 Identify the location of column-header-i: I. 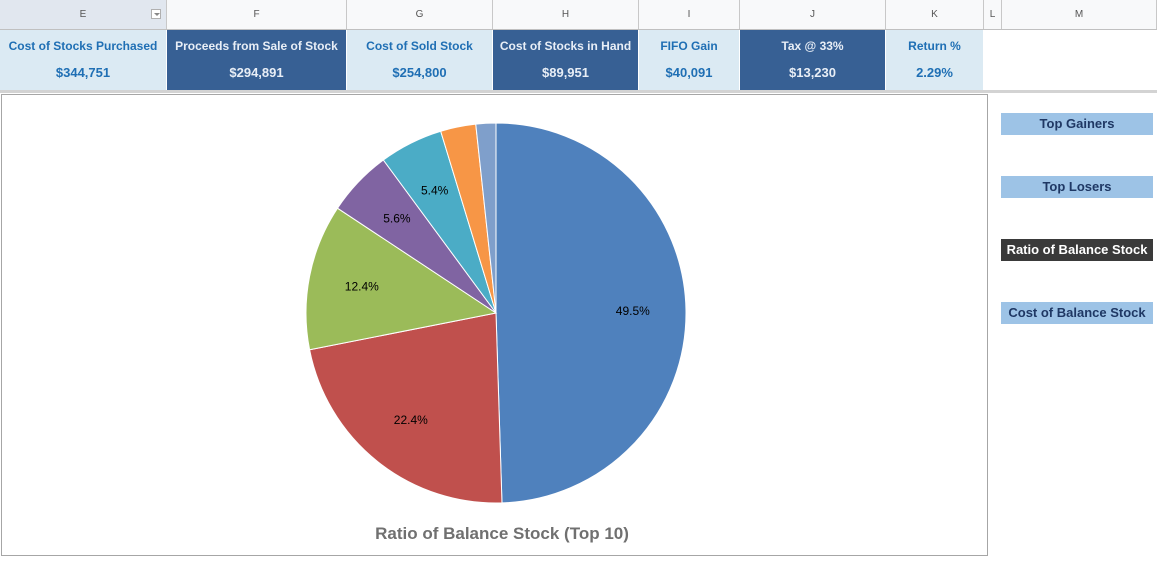
(689, 14).